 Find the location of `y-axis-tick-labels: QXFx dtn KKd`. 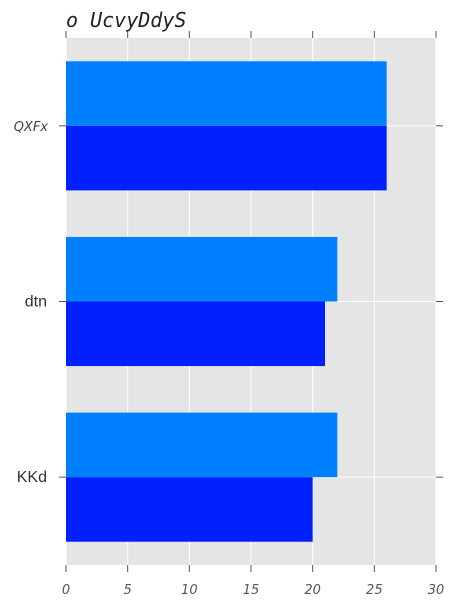

y-axis-tick-labels: QXFx dtn KKd is located at coordinates (31, 303).